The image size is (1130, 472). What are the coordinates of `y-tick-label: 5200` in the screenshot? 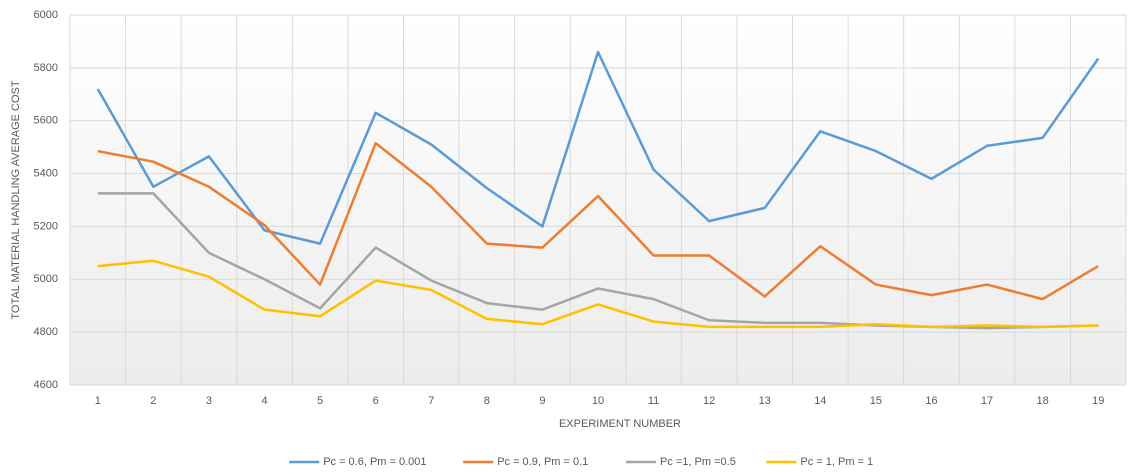 It's located at (46, 226).